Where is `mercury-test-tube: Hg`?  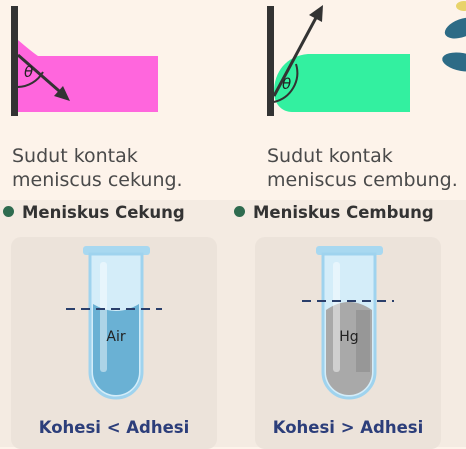
mercury-test-tube: Hg is located at coordinates (348, 323).